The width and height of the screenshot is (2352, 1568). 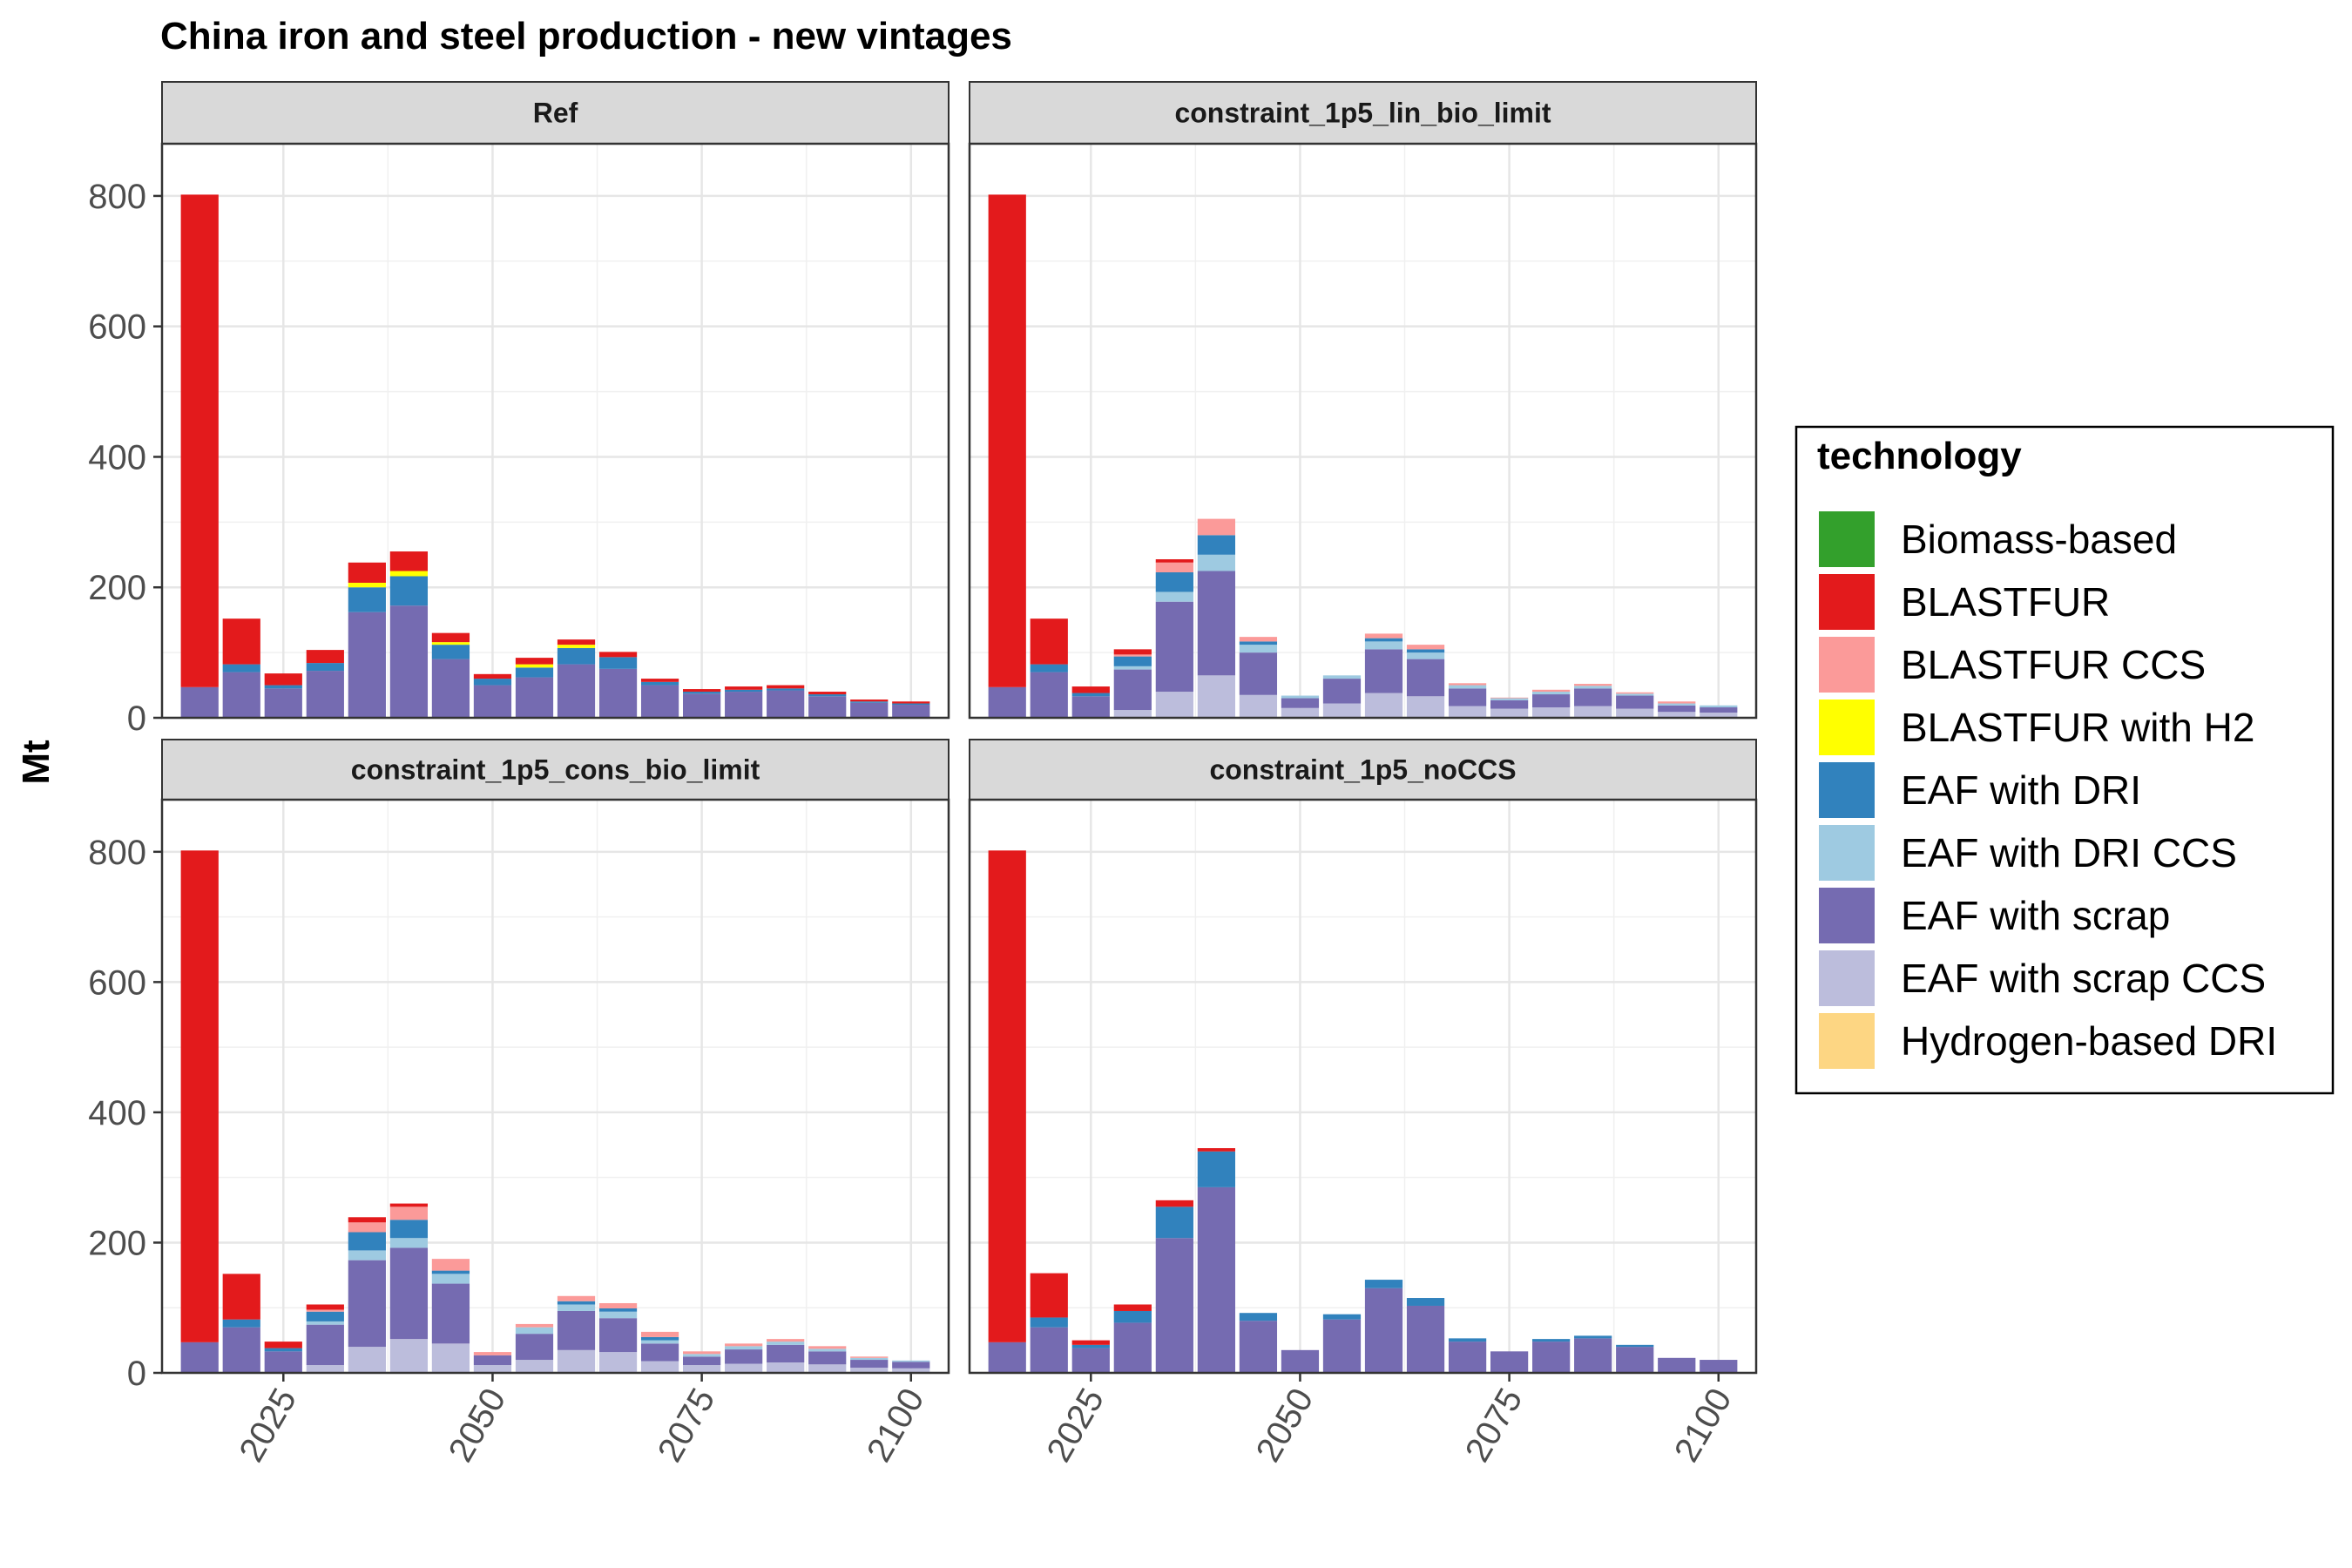 I want to click on facet-strip-label: constraint_1p5_noCCS, so click(x=1362, y=770).